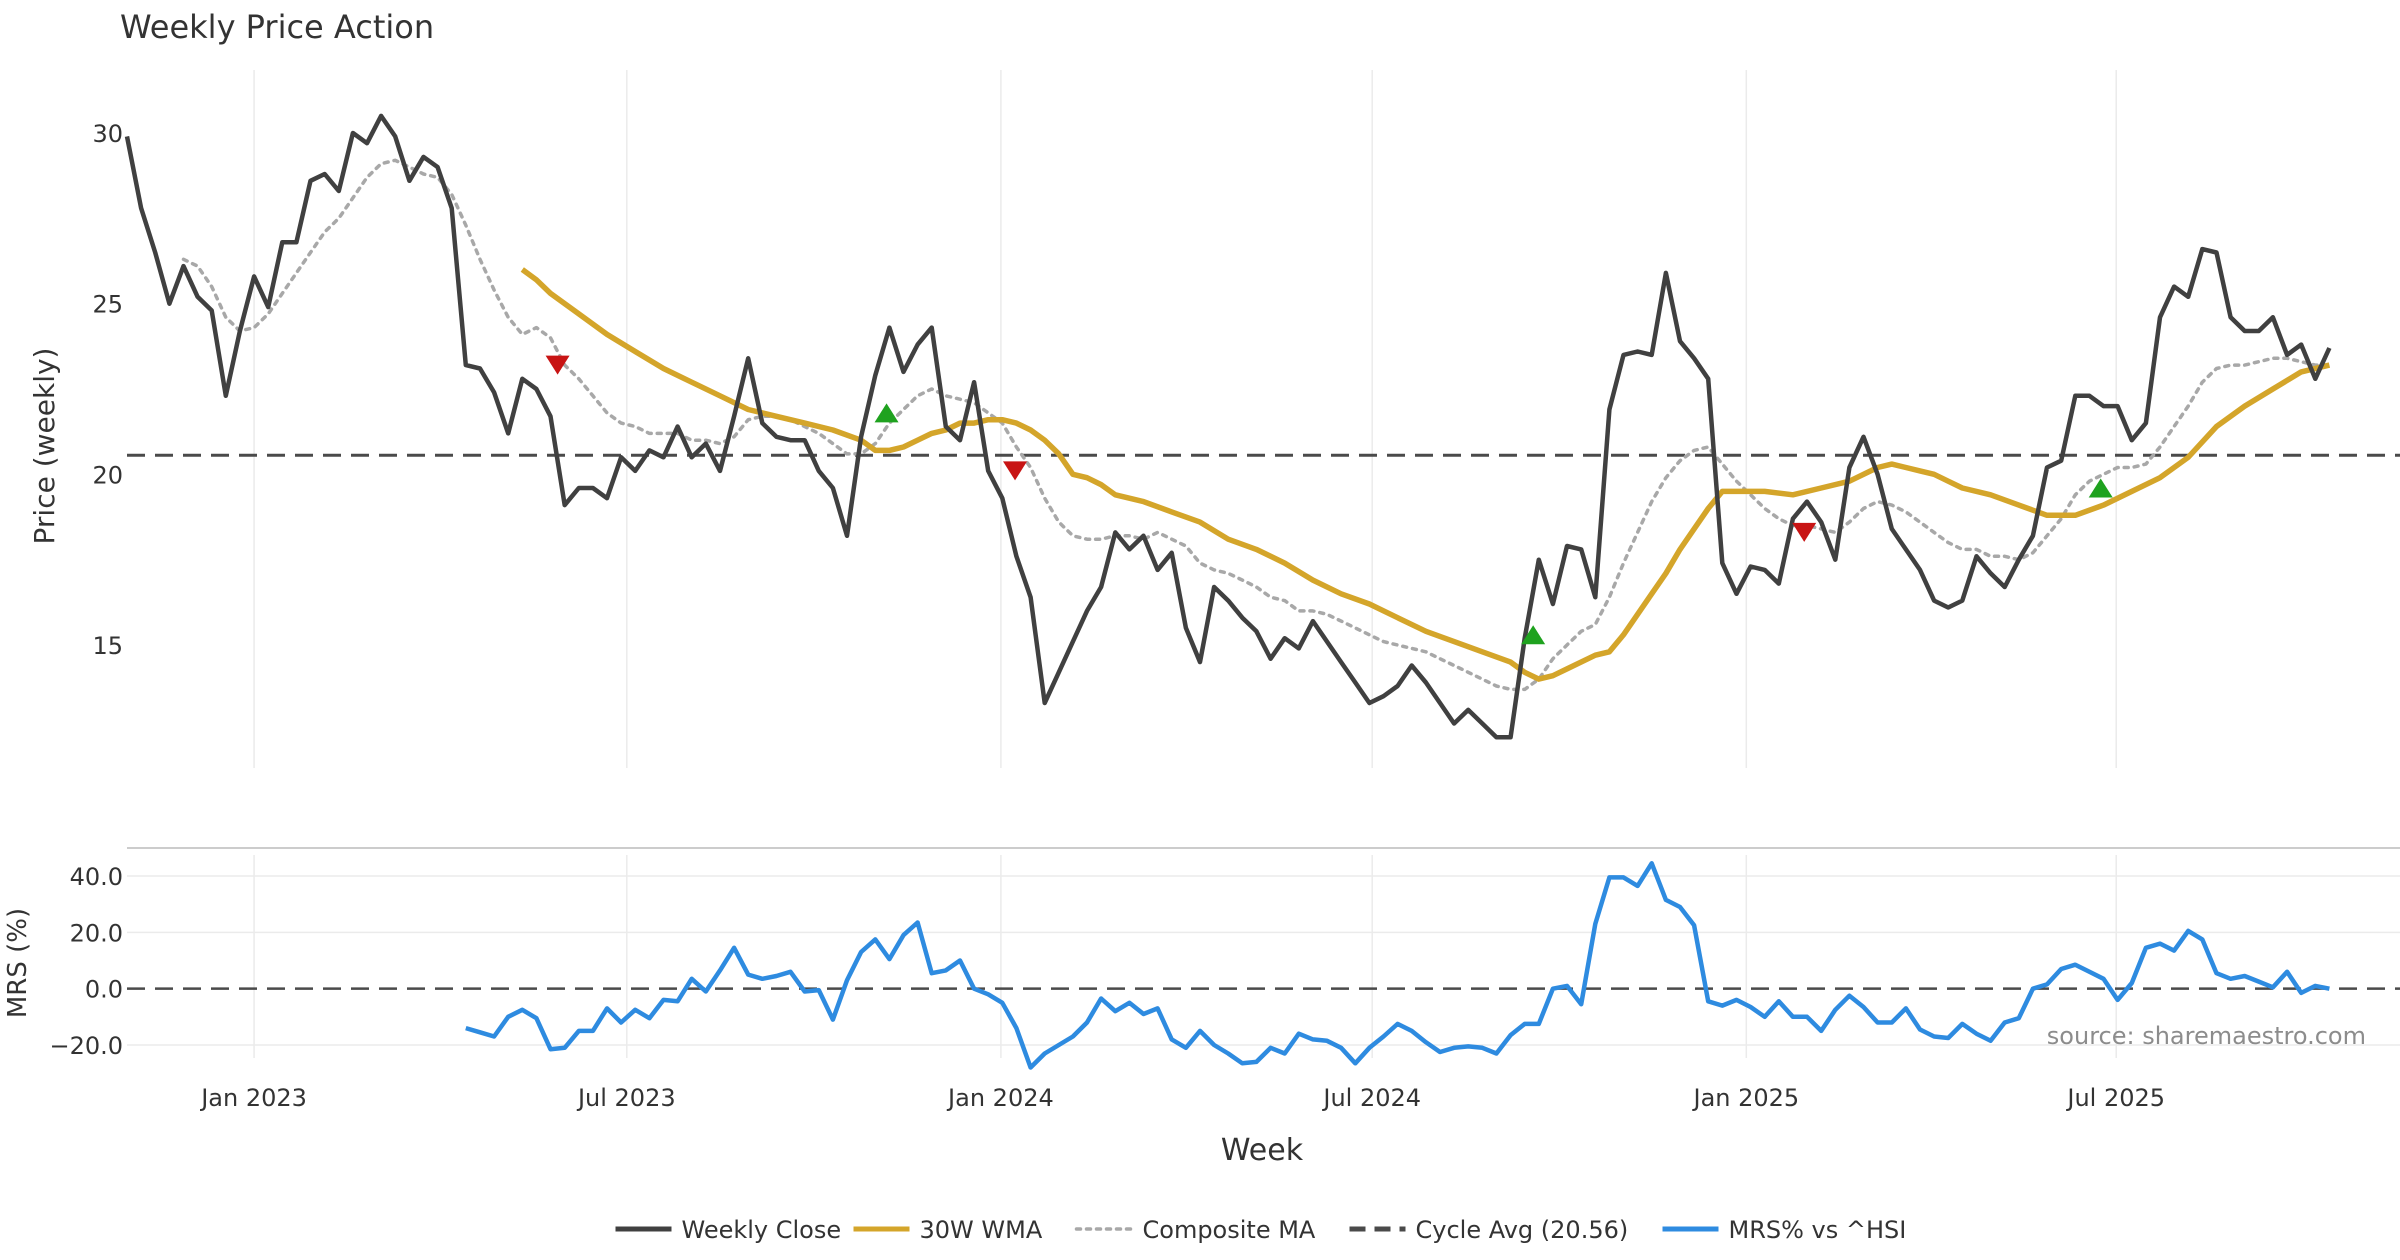  Describe the element at coordinates (1262, 1150) in the screenshot. I see `x-axis-label: Week` at that location.